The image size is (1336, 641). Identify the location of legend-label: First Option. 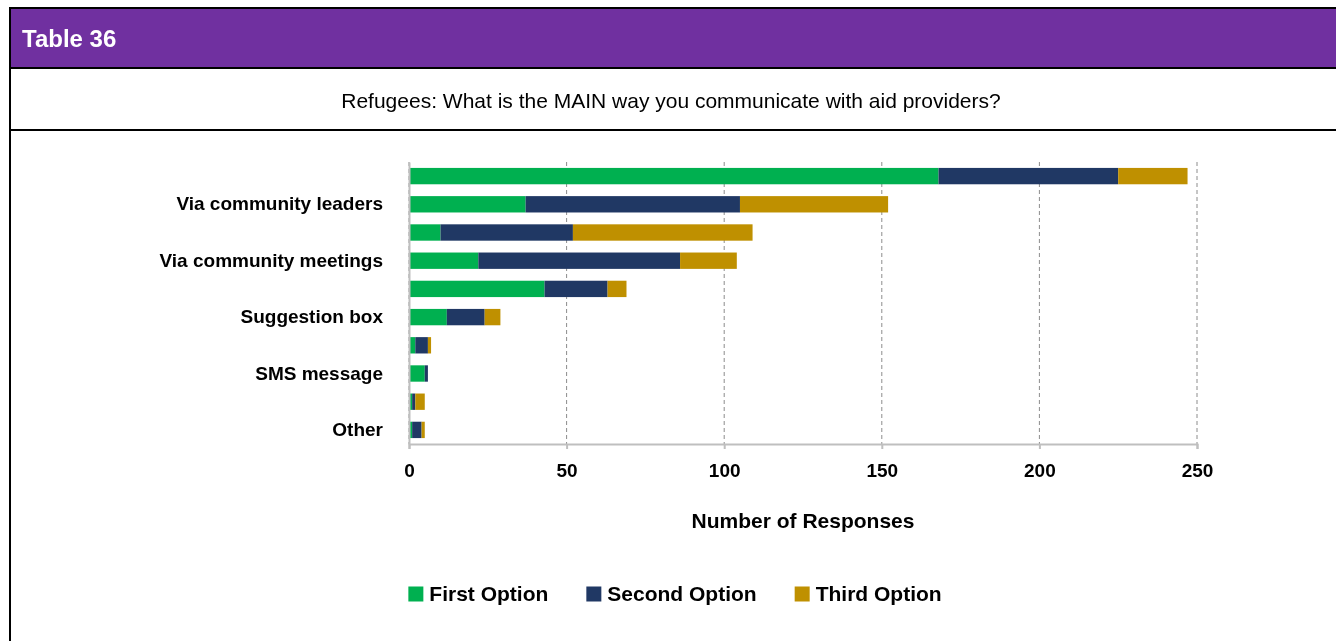
(489, 593).